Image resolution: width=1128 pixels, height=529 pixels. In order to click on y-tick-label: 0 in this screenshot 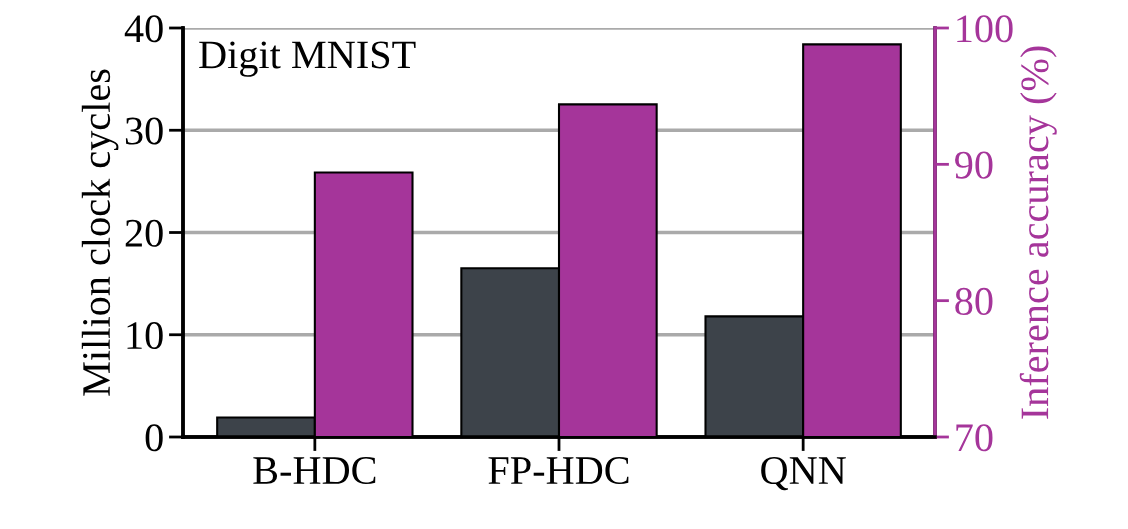, I will do `click(154, 438)`.